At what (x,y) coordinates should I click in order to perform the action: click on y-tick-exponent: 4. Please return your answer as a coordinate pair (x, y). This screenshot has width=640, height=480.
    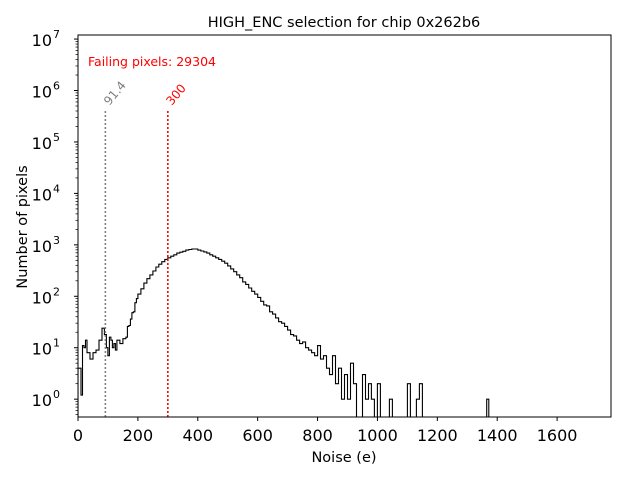
    Looking at the image, I should click on (56, 188).